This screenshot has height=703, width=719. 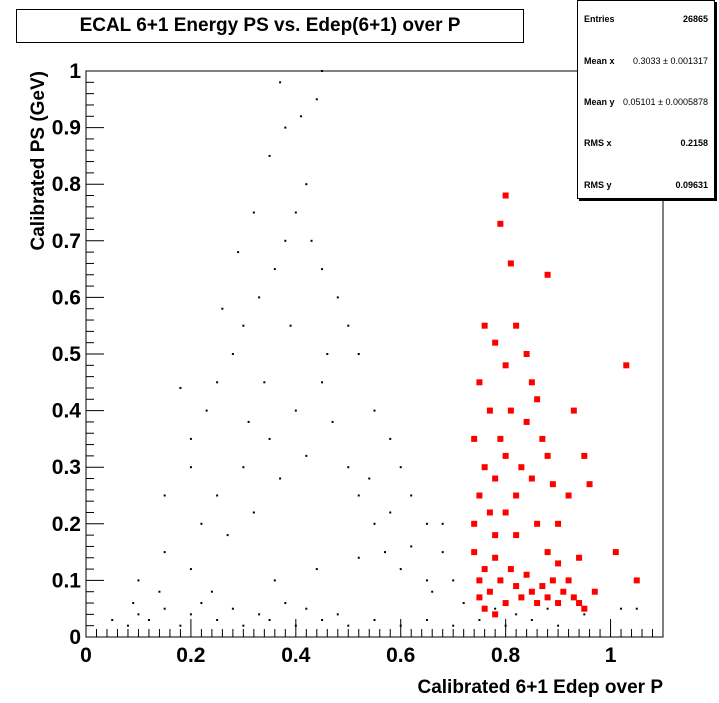 What do you see at coordinates (86, 655) in the screenshot?
I see `x-tick-label: 0` at bounding box center [86, 655].